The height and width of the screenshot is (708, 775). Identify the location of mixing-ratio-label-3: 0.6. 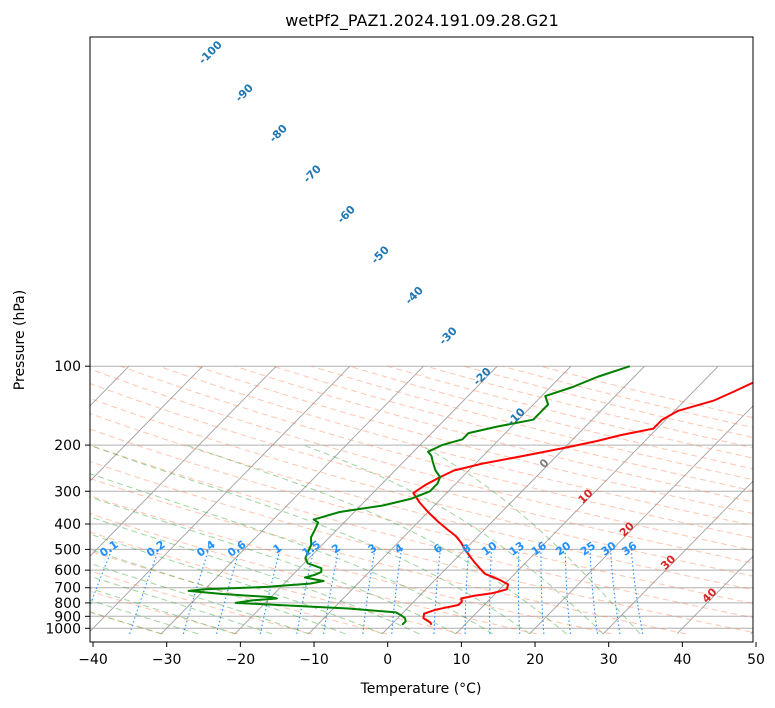
(237, 549).